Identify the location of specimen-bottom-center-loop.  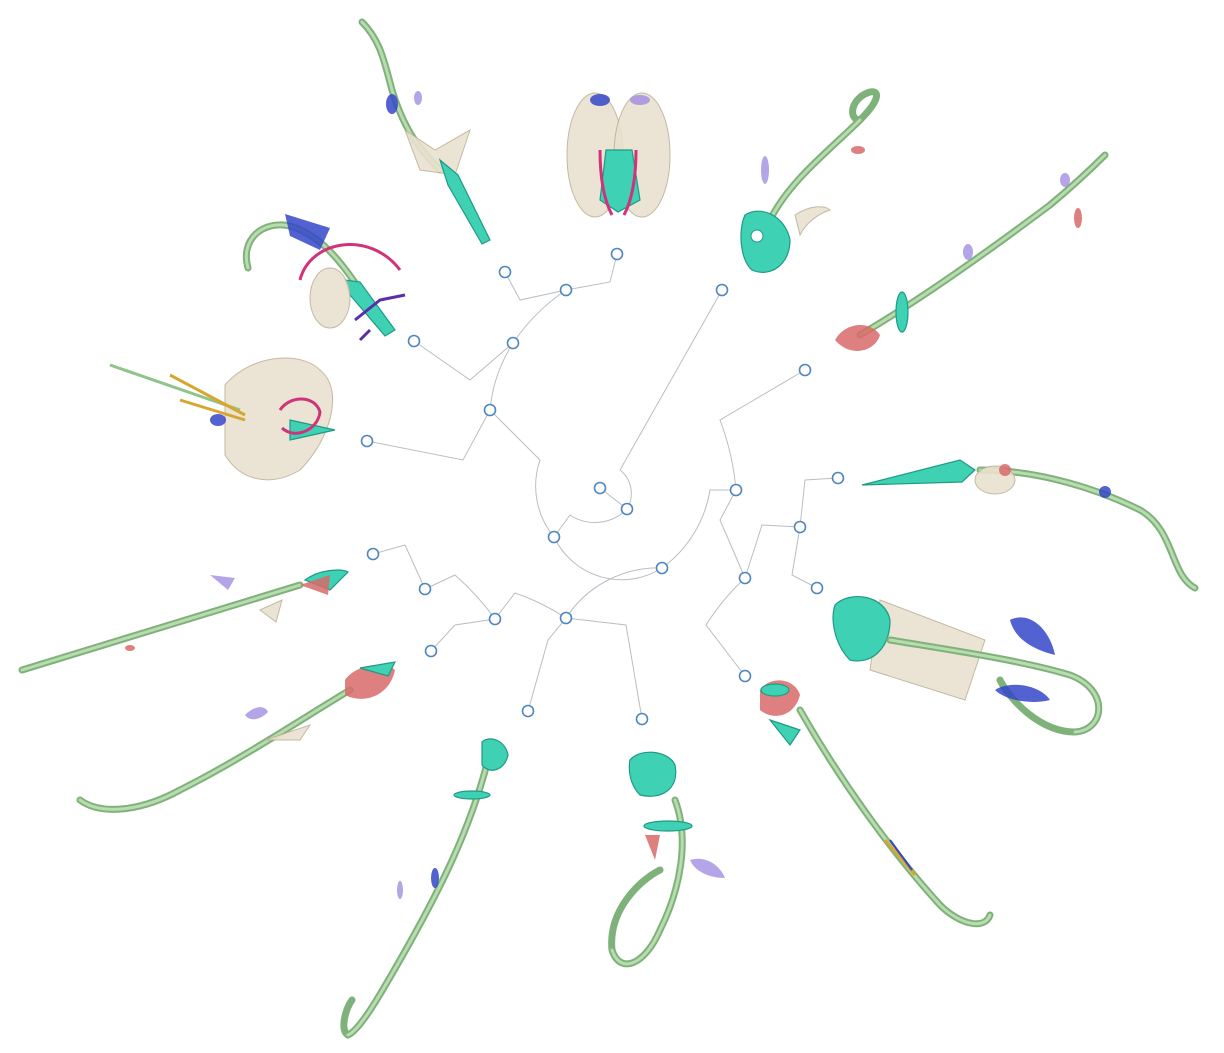
(666, 859).